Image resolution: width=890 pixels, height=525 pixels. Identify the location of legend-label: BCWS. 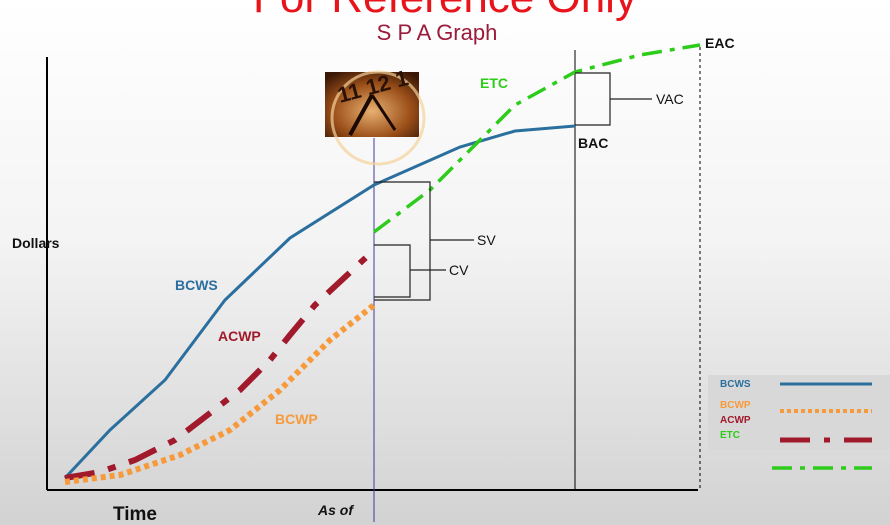
(735, 384).